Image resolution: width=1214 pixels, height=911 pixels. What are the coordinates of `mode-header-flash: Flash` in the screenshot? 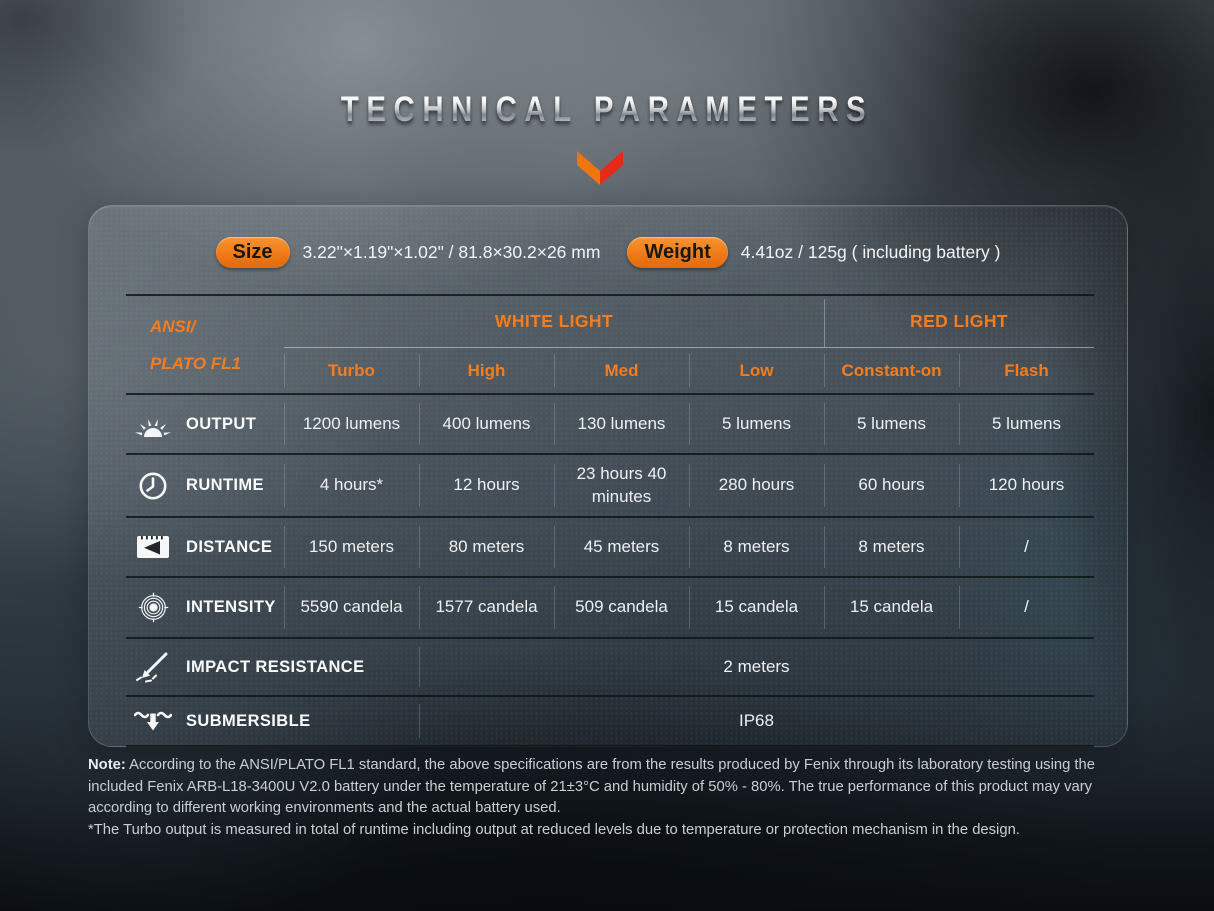 It's located at (1026, 370).